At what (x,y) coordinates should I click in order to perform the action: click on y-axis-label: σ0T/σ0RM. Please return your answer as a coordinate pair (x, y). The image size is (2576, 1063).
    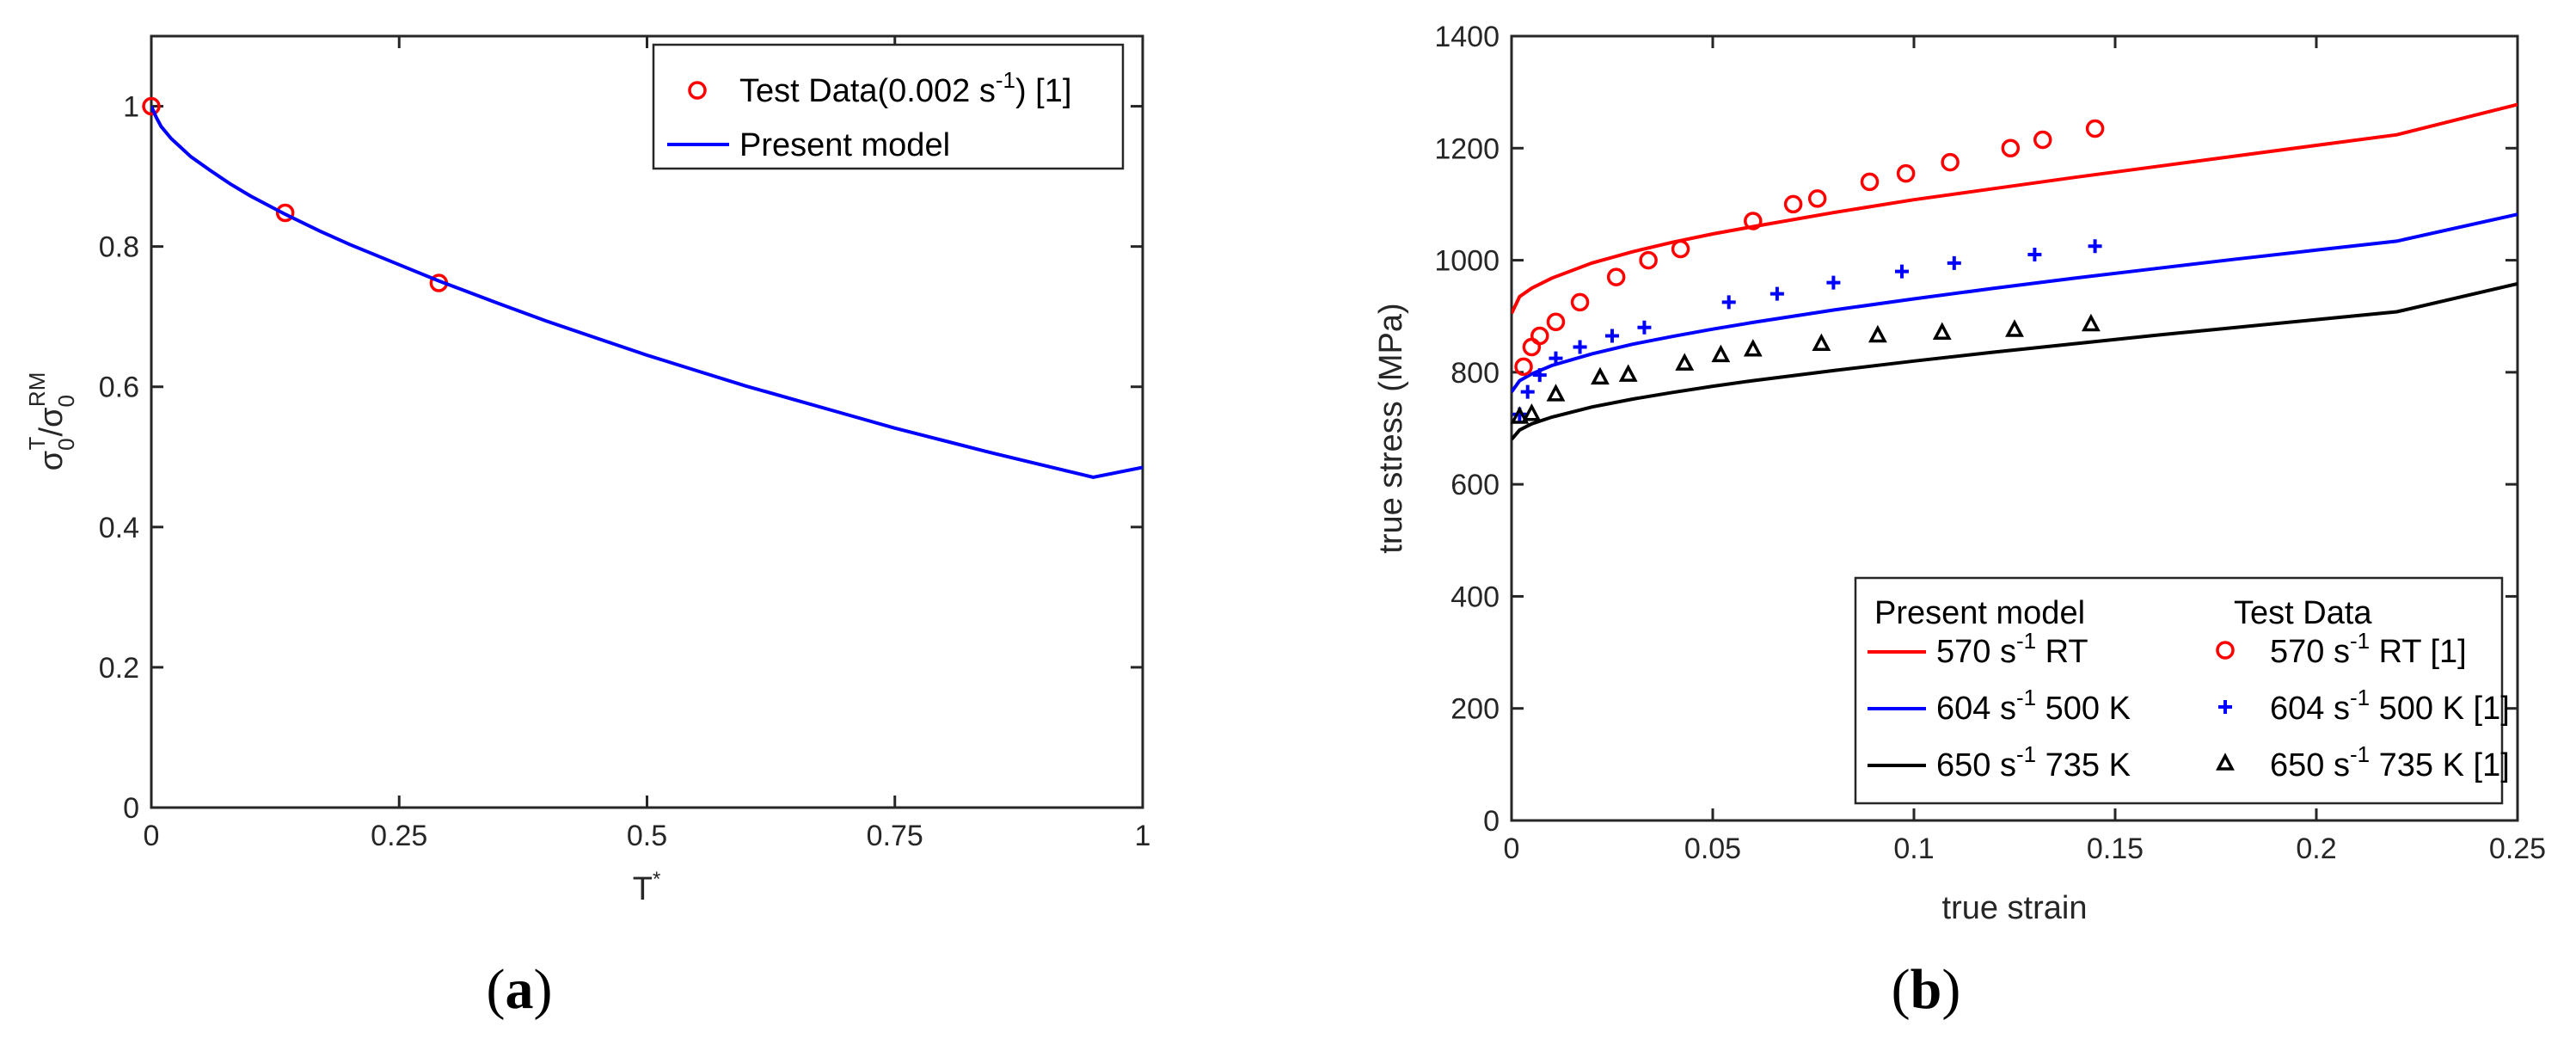
    Looking at the image, I should click on (52, 422).